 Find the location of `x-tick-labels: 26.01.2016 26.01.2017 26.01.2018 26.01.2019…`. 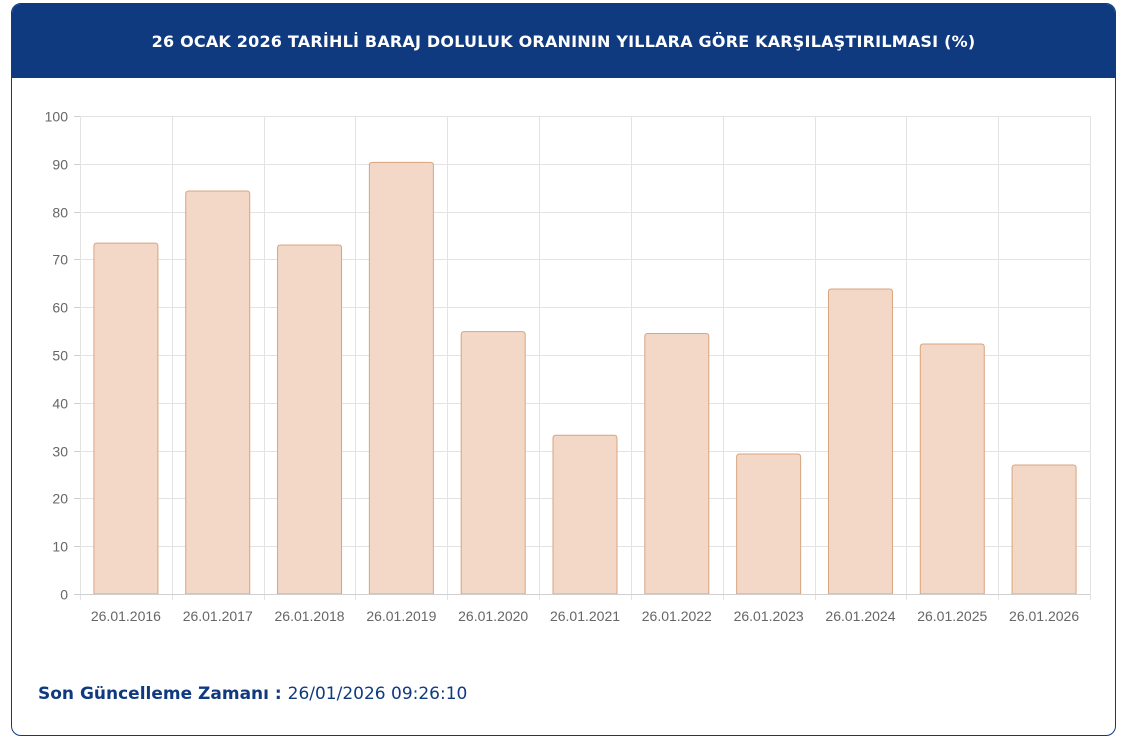

x-tick-labels: 26.01.2016 26.01.2017 26.01.2018 26.01.2019… is located at coordinates (585, 616).